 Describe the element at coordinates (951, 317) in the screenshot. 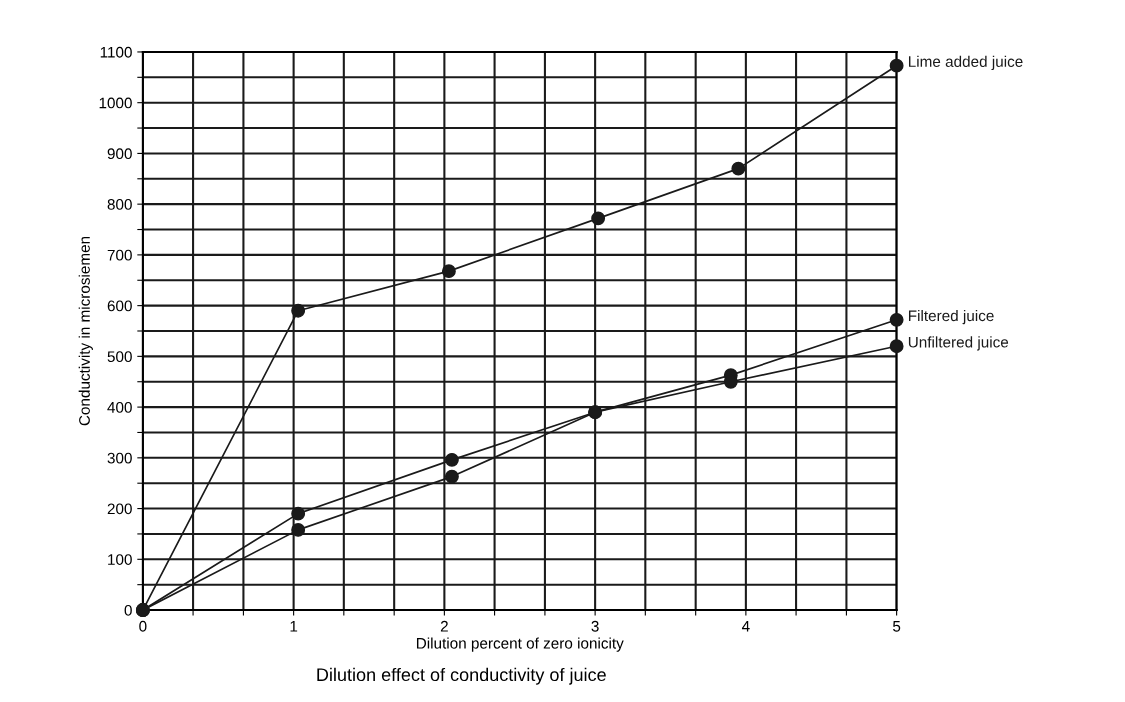

I see `series-label: Filtered juice` at that location.